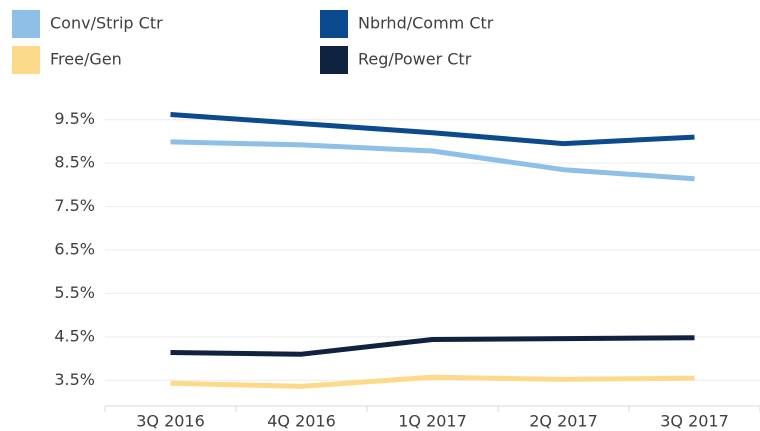 The height and width of the screenshot is (431, 760). Describe the element at coordinates (74, 205) in the screenshot. I see `y-tick-label: 7.5%` at that location.